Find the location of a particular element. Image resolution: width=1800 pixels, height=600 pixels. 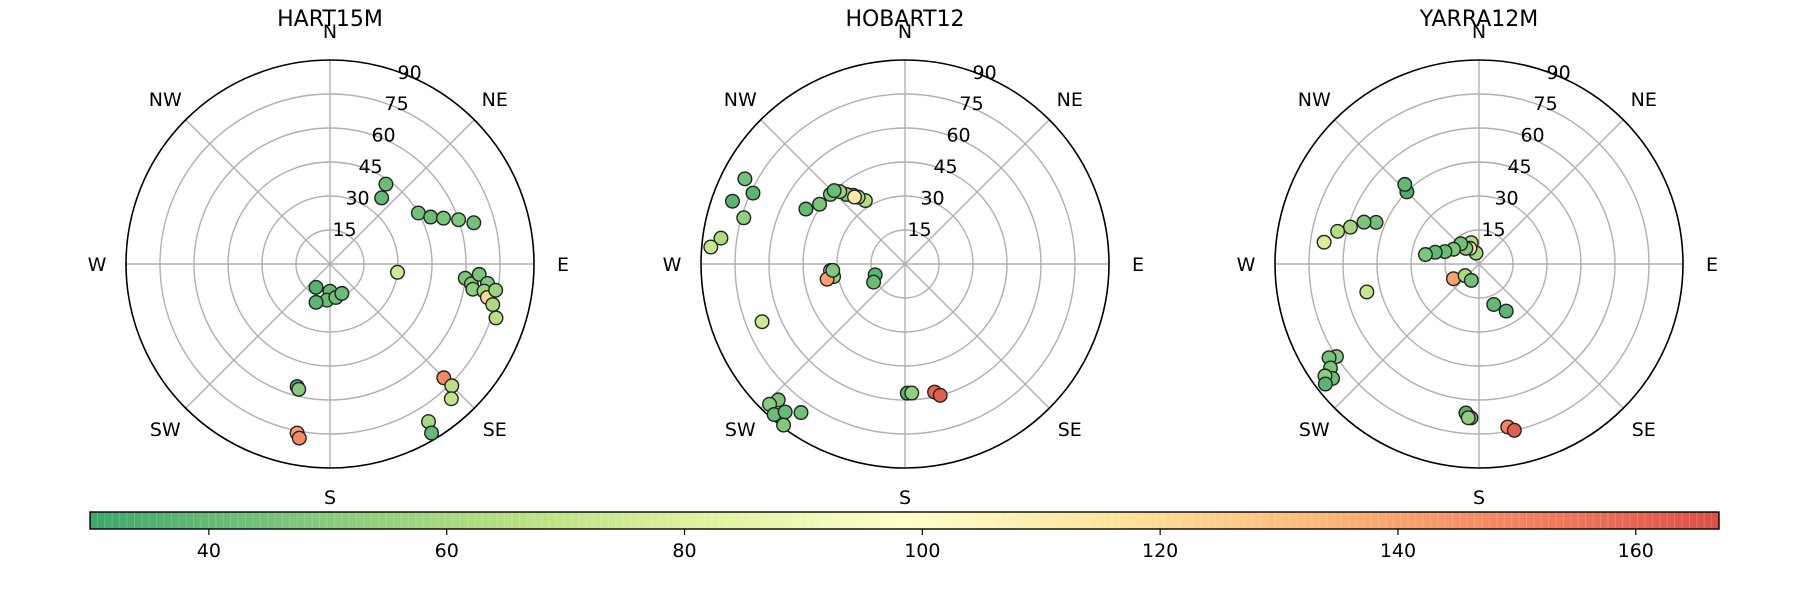

colorbar-gradient is located at coordinates (904, 520).